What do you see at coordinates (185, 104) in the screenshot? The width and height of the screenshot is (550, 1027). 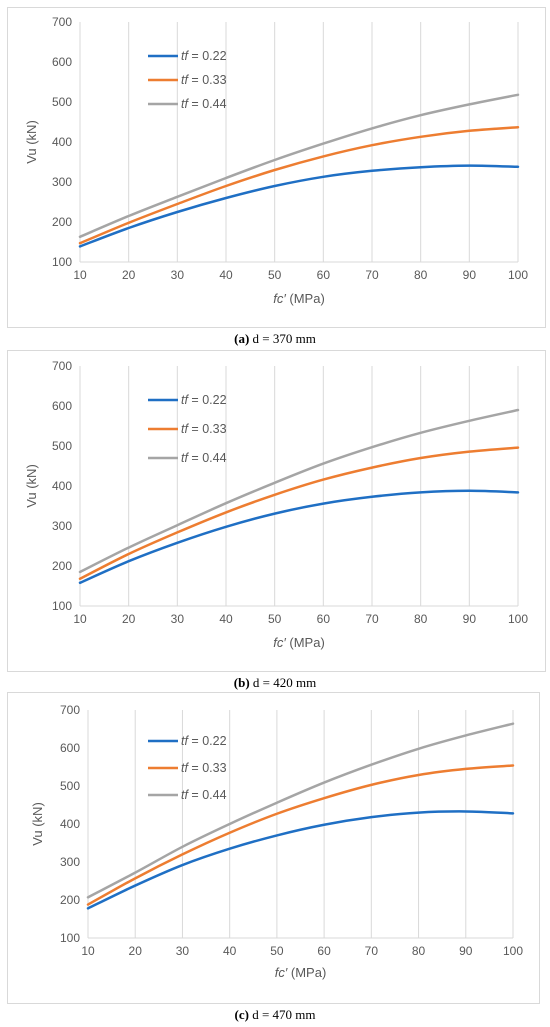 I see `legend-label-symbol-a-2: tf` at bounding box center [185, 104].